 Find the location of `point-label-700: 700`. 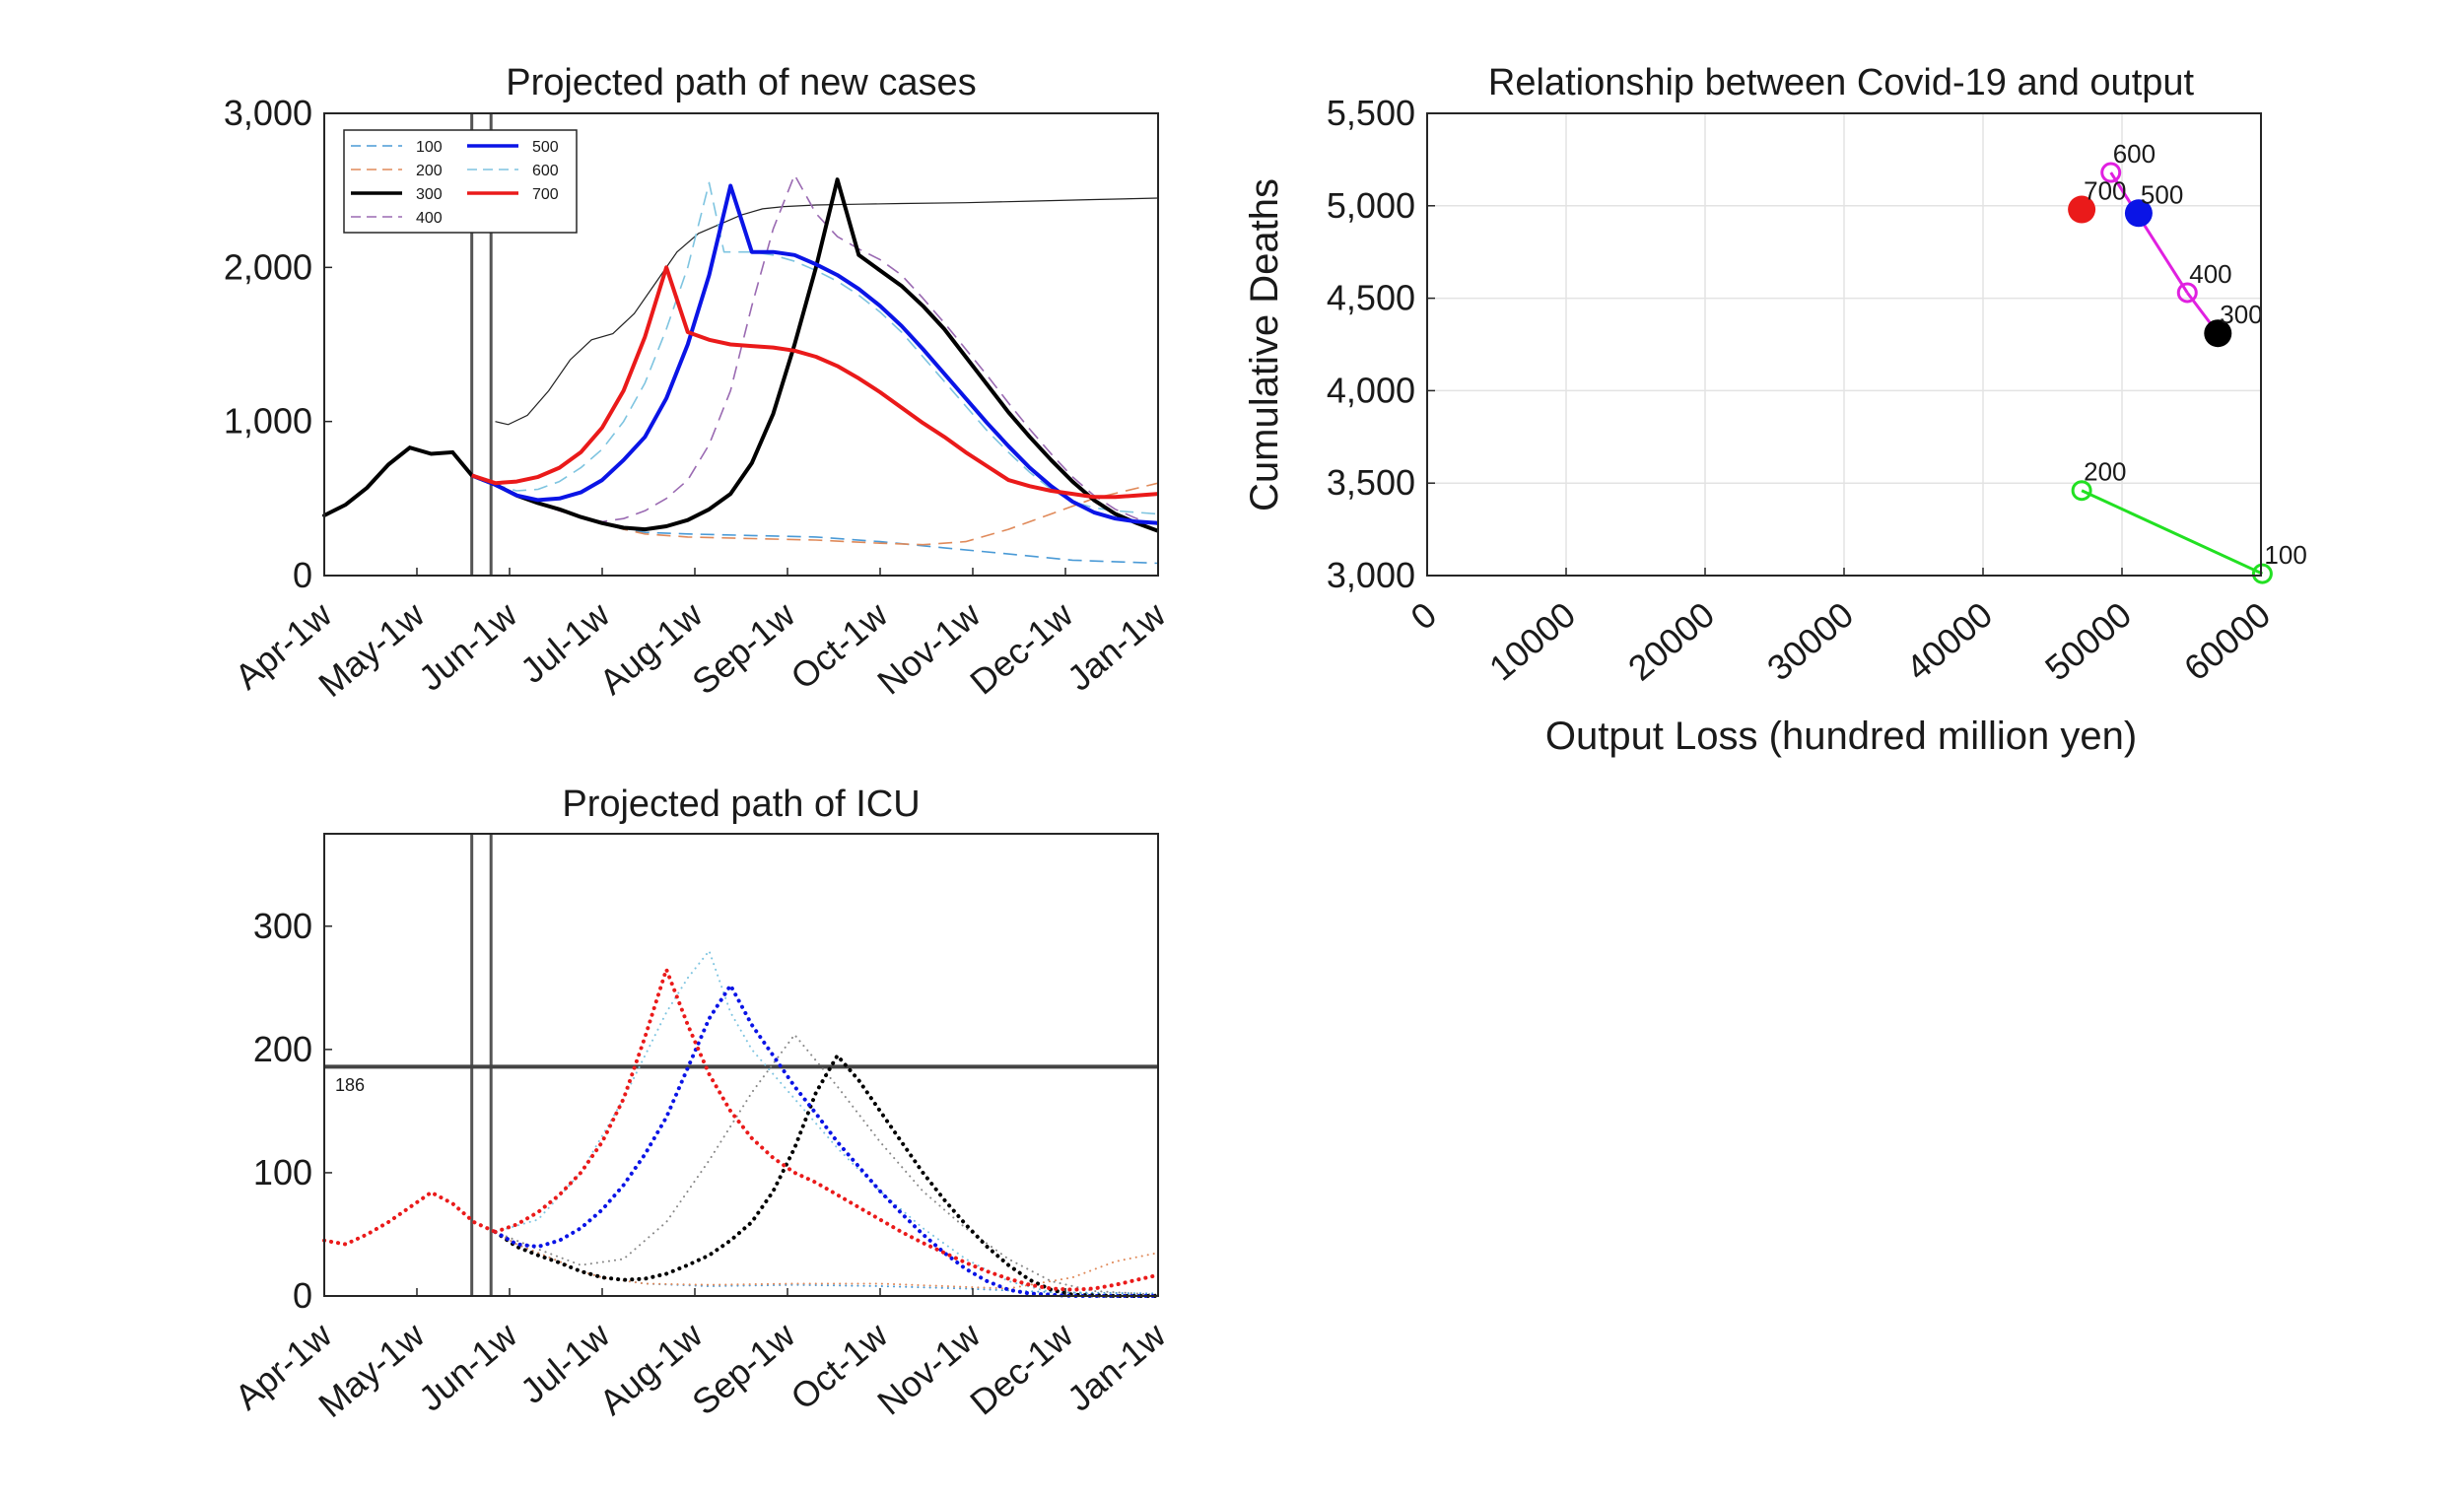

point-label-700: 700 is located at coordinates (2105, 191).